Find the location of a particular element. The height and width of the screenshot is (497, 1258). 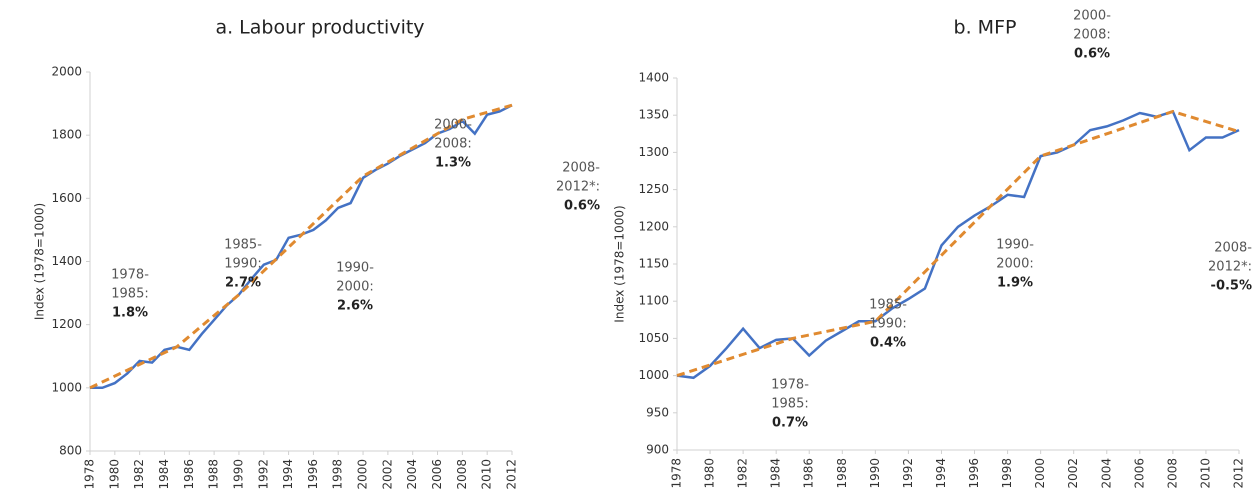

y-tick-label: 1300 is located at coordinates (653, 152).